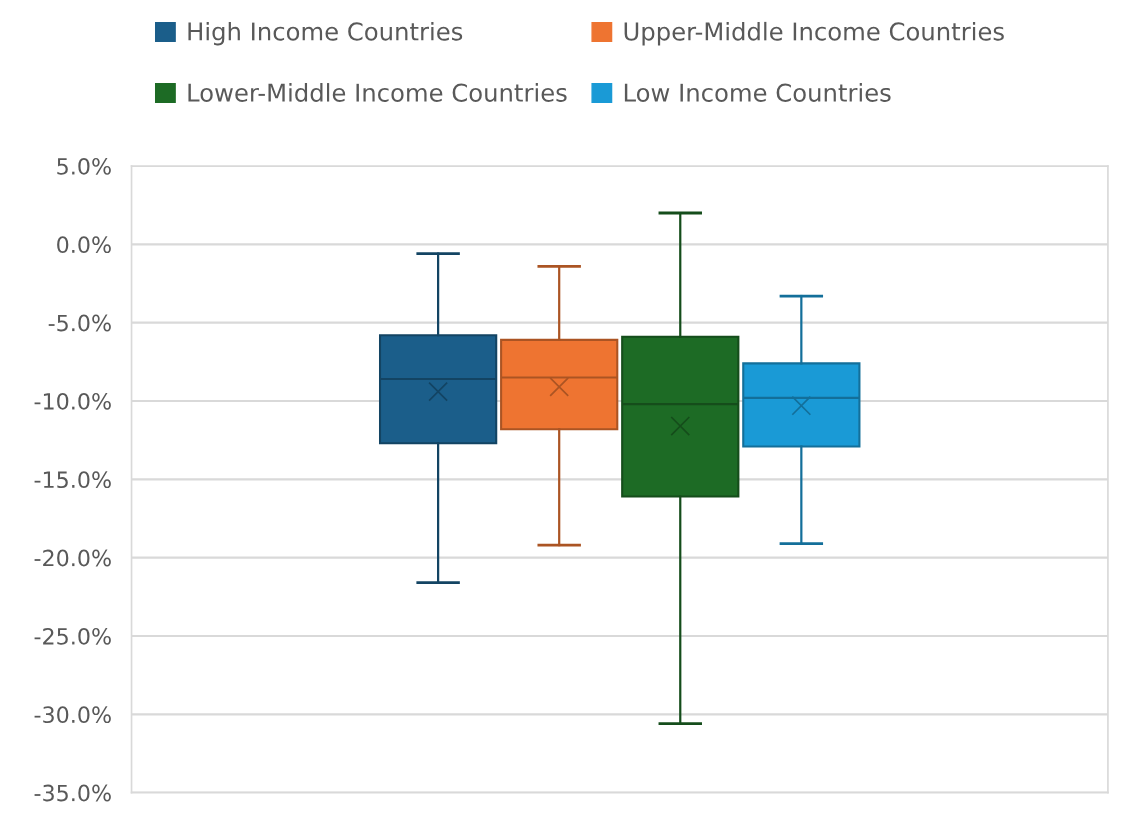  Describe the element at coordinates (72, 636) in the screenshot. I see `y-tick-label: -25.0%` at that location.